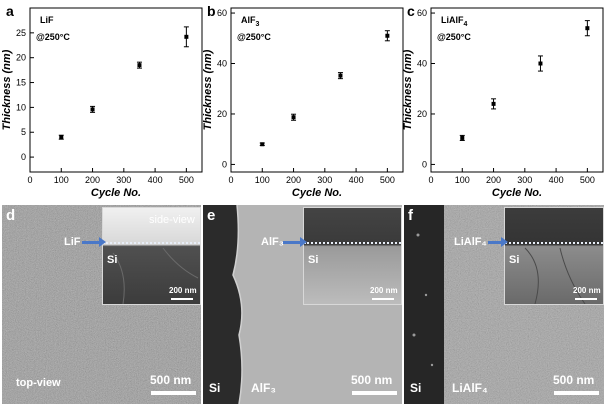  I want to click on chart-c-letter: c, so click(411, 11).